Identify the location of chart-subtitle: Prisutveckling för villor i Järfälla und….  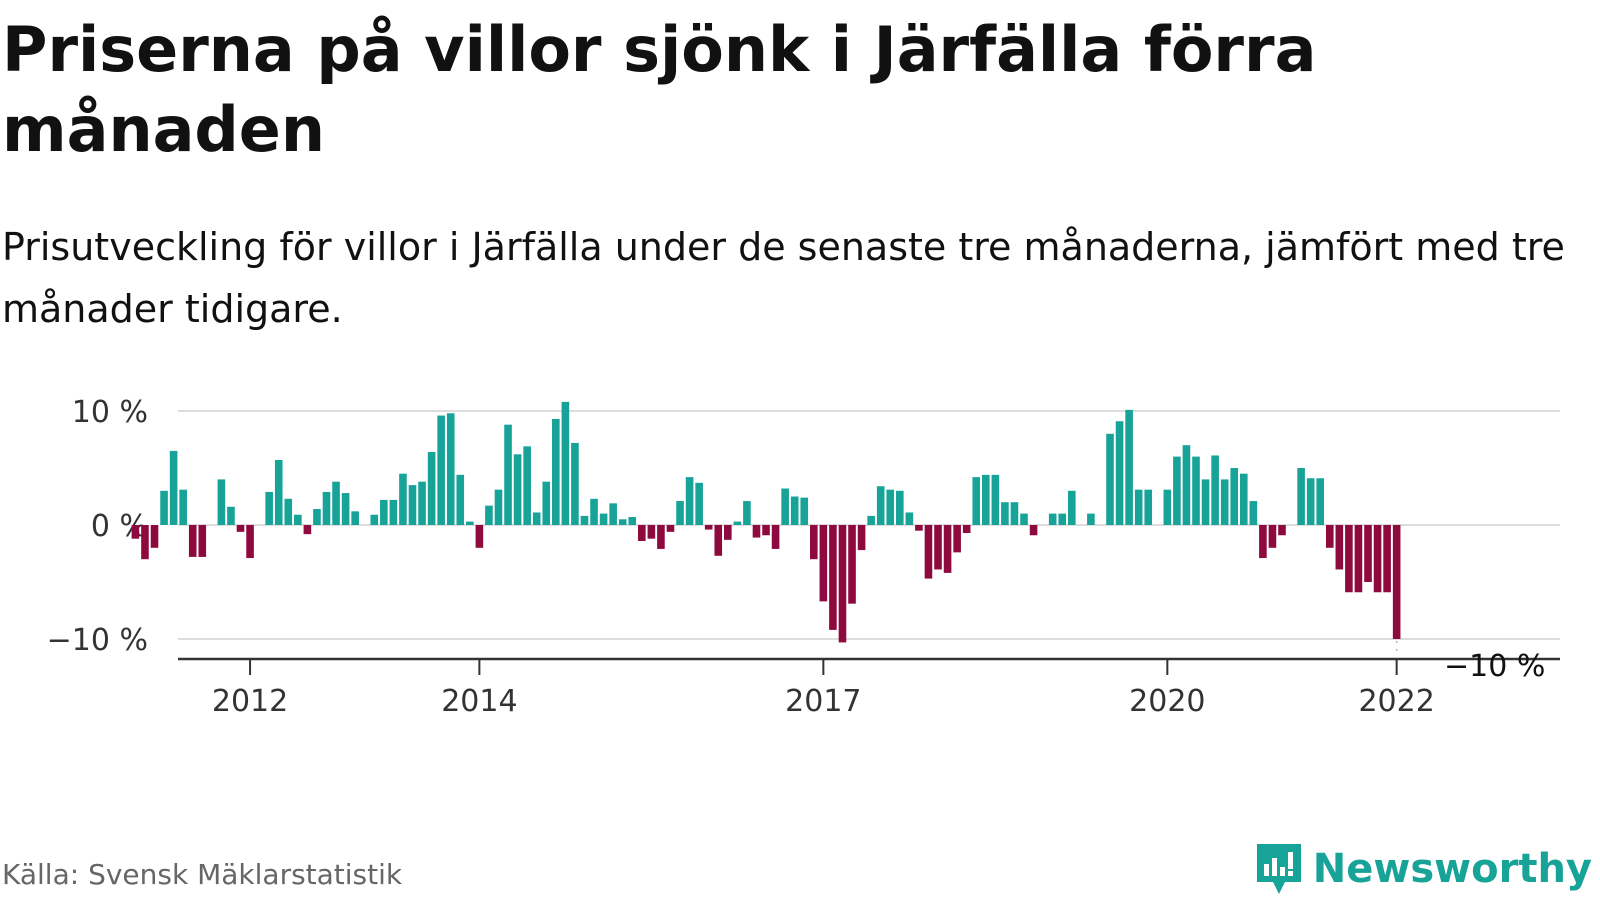
(783, 278).